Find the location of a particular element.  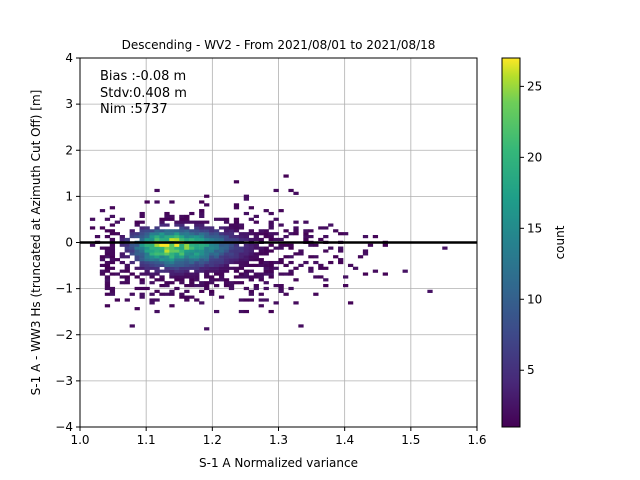

x-axis-label: S-1 A Normalized variance is located at coordinates (278, 463).